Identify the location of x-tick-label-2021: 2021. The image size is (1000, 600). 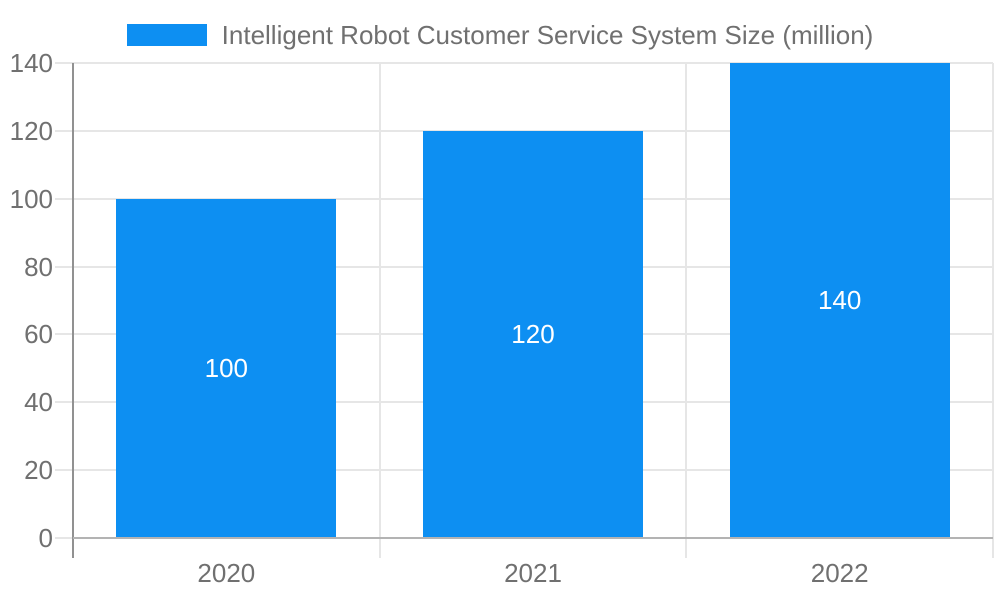
(533, 573).